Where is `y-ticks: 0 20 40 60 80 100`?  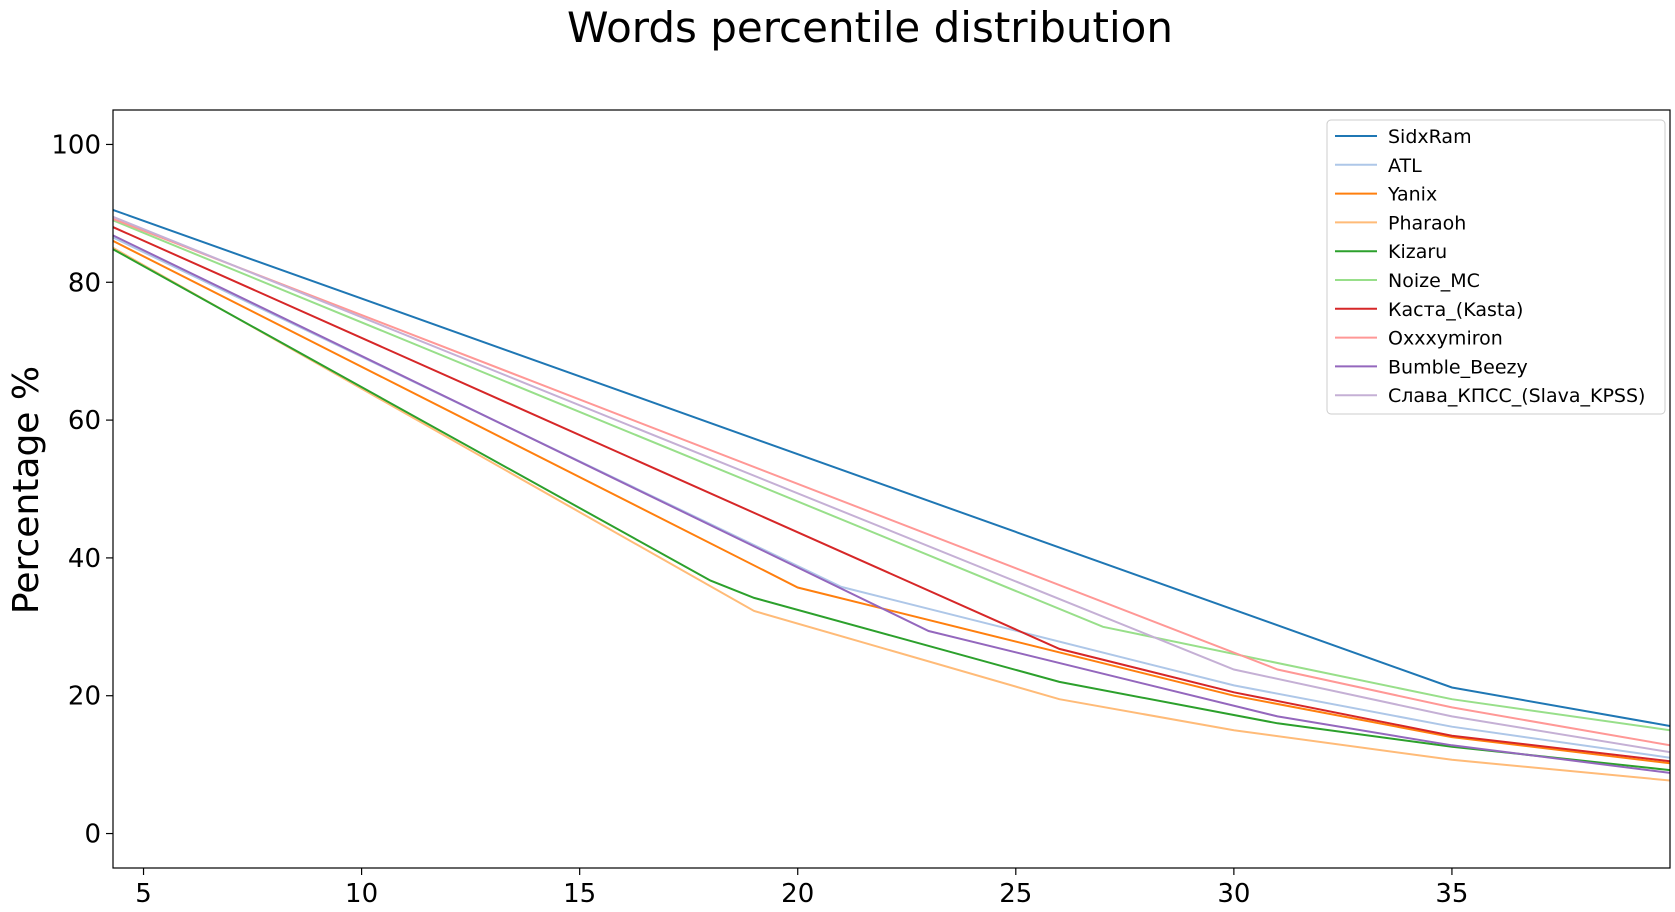
y-ticks: 0 20 40 60 80 100 is located at coordinates (82, 490).